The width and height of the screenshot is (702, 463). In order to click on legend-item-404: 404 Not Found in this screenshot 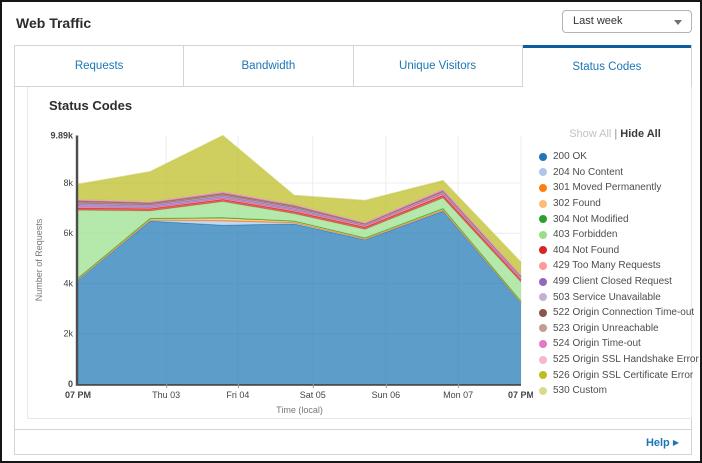, I will do `click(615, 251)`.